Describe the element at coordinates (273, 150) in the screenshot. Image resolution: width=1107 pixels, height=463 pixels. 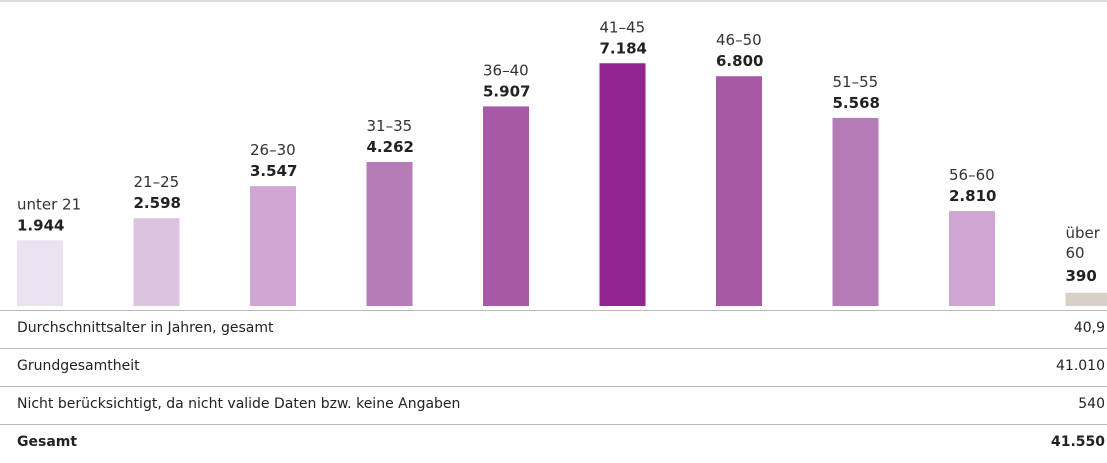
I see `category-label: 26–30` at that location.